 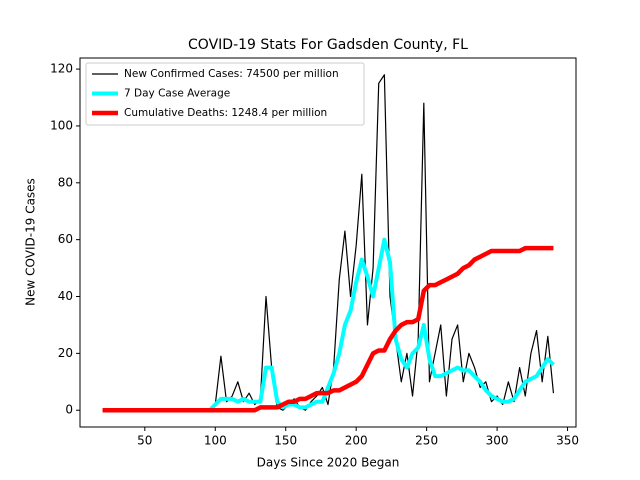 What do you see at coordinates (177, 94) in the screenshot?
I see `legend-label: 7 Day Case Average` at bounding box center [177, 94].